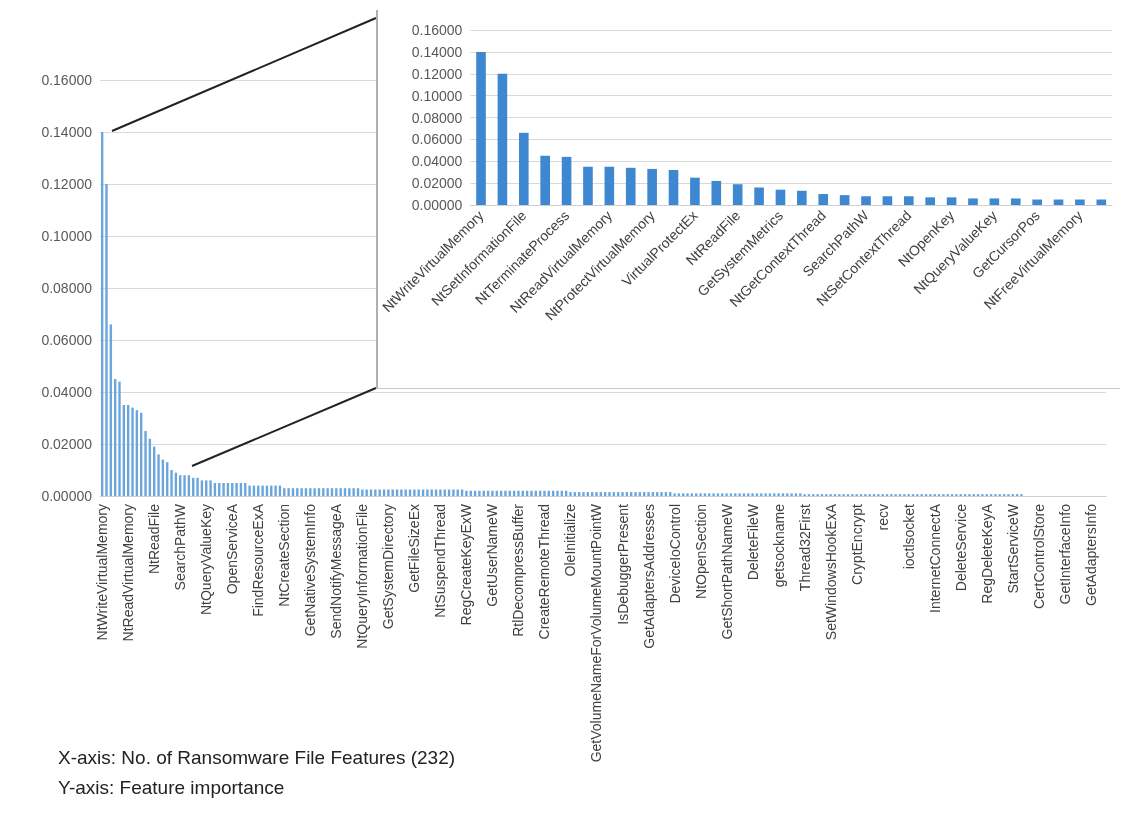 The image size is (1126, 830). Describe the element at coordinates (1038, 556) in the screenshot. I see `x-tick-label: CertControlStore` at that location.